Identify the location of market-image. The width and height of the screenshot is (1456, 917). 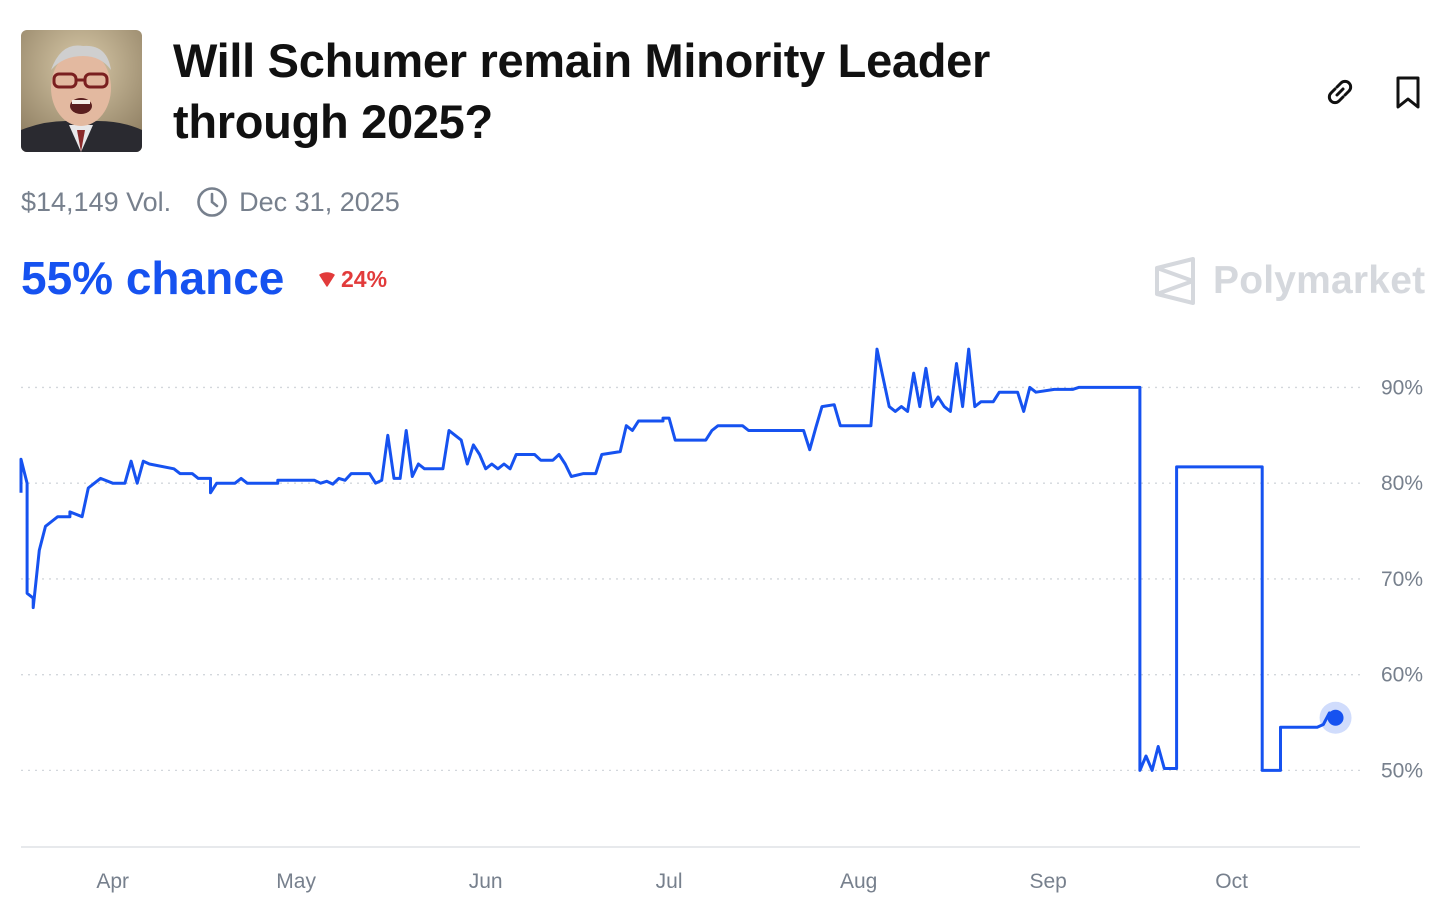
(81, 91).